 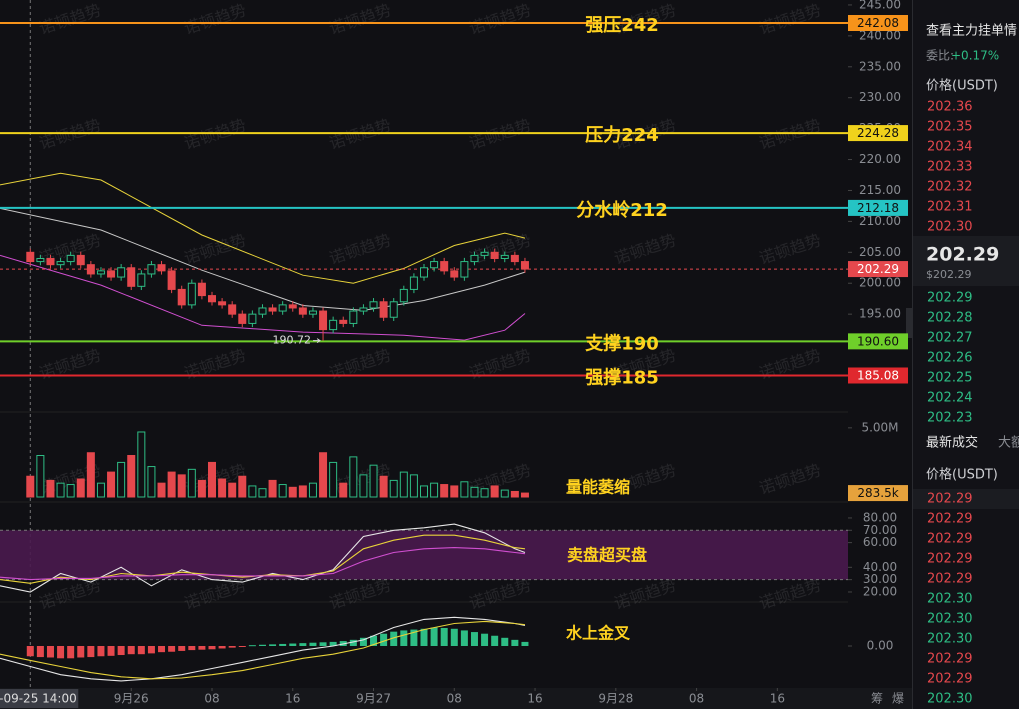 I want to click on trades-tab: 大额, so click(x=1008, y=443).